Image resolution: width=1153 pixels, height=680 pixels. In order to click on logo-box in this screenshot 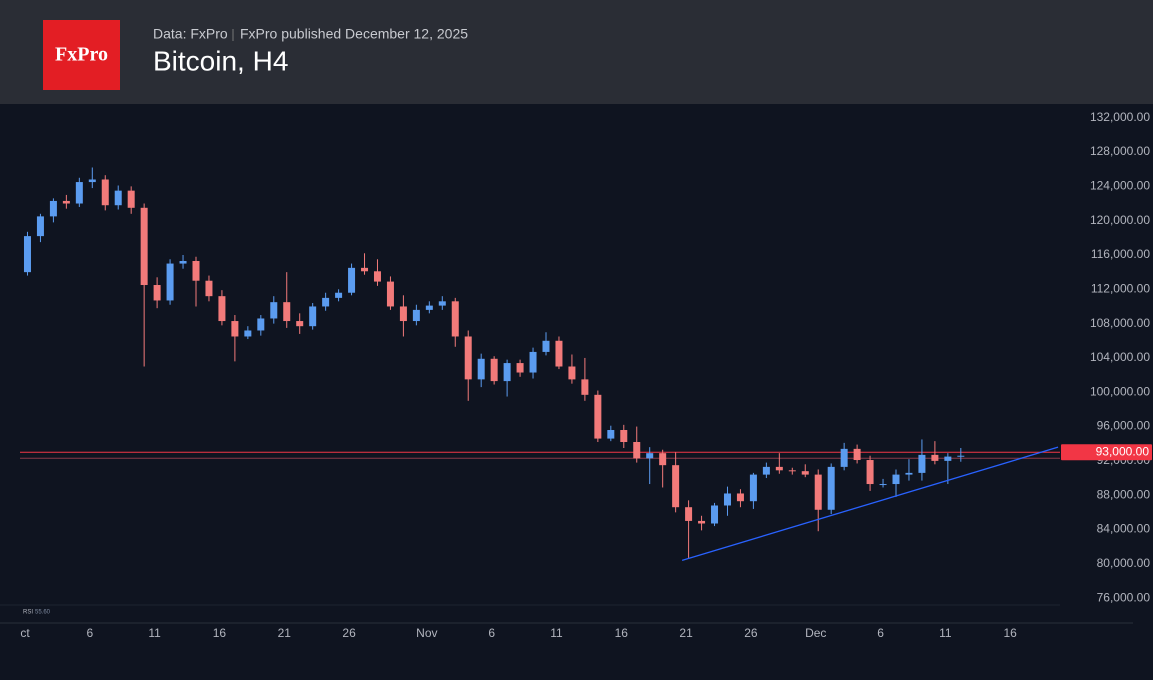, I will do `click(81, 55)`.